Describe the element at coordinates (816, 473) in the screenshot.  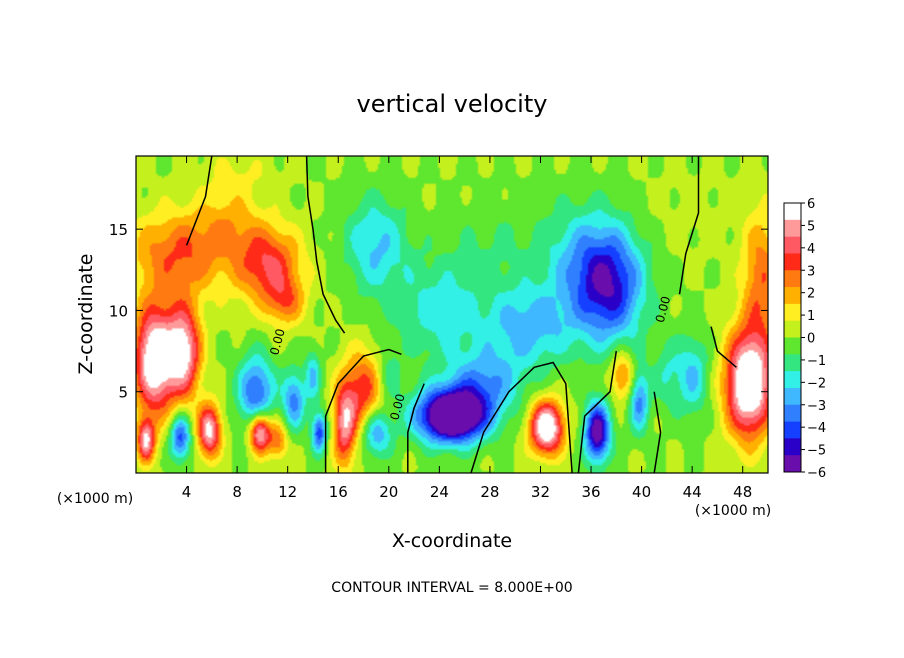
I see `colorbar-label: −6` at that location.